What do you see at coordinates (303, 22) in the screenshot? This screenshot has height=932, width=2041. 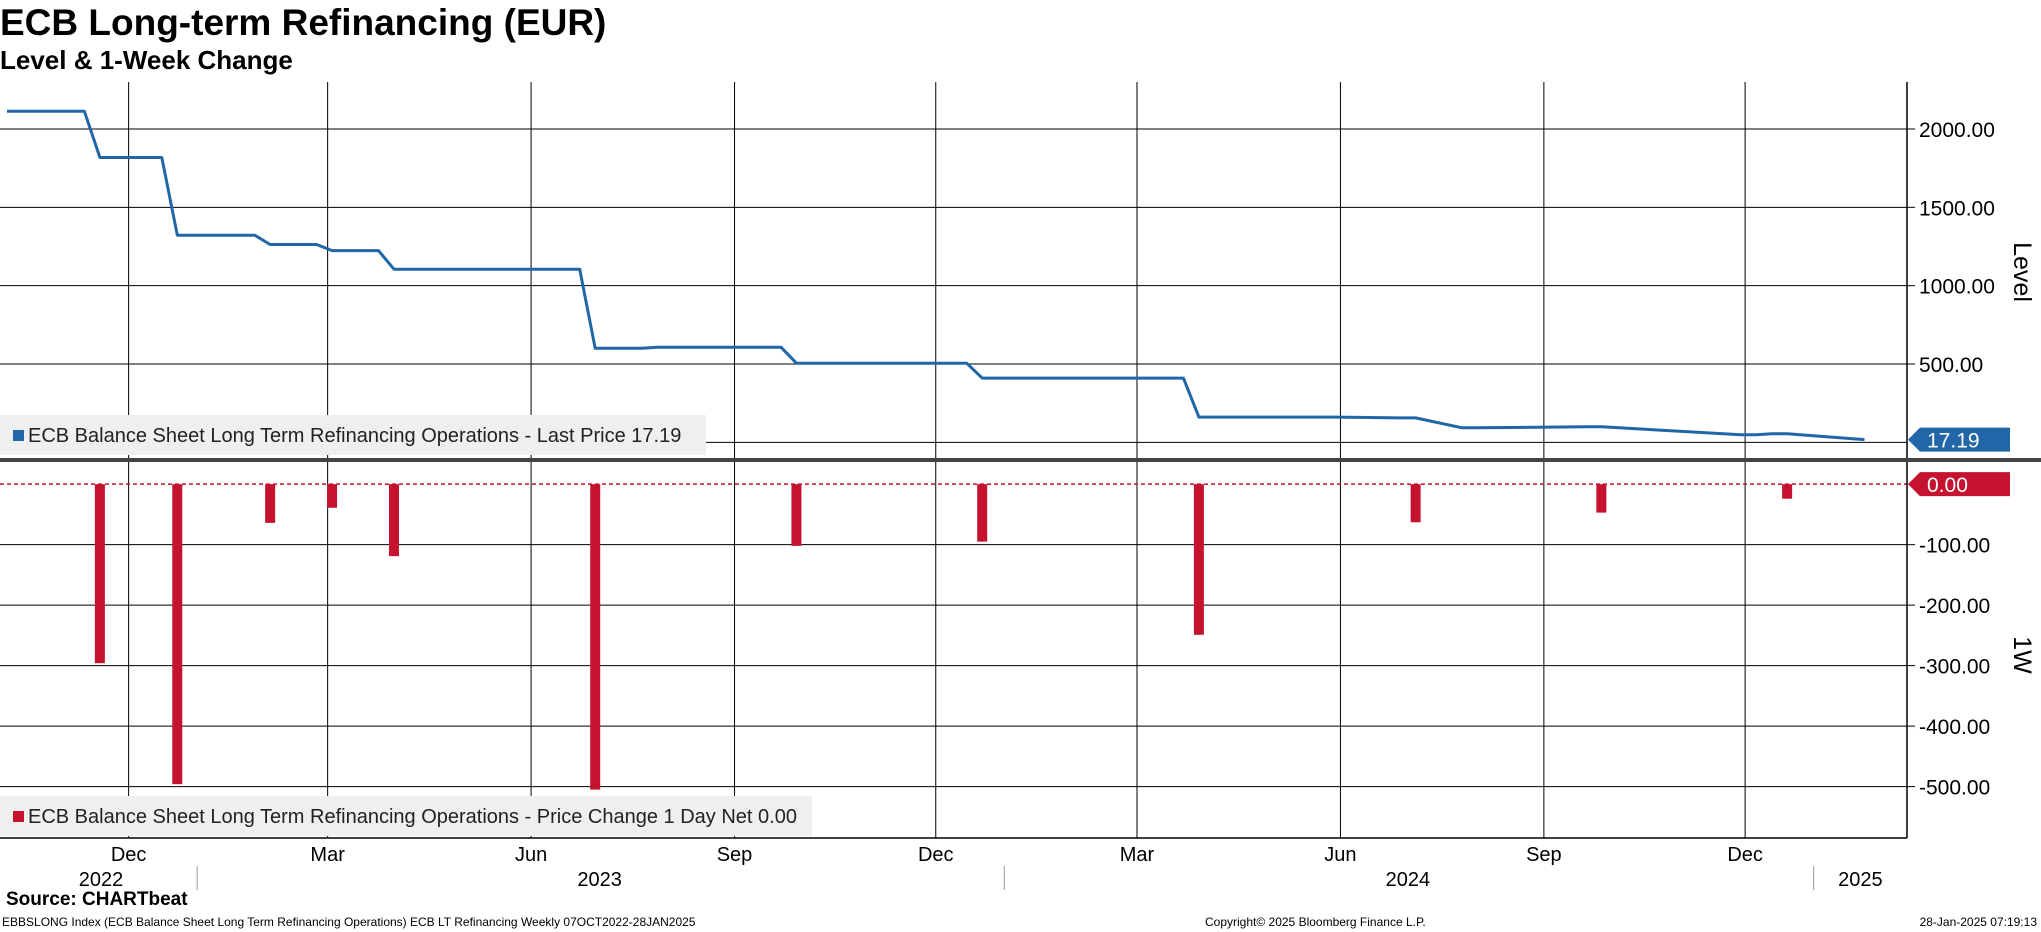 I see `chart-title: ECB Long-term Refinancing (EUR)` at bounding box center [303, 22].